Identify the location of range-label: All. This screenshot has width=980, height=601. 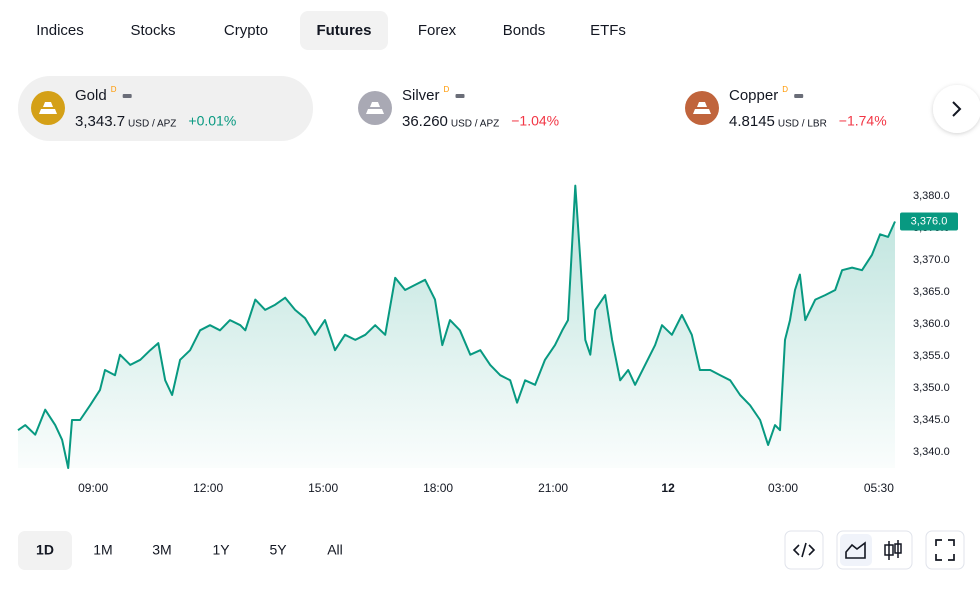
(335, 550).